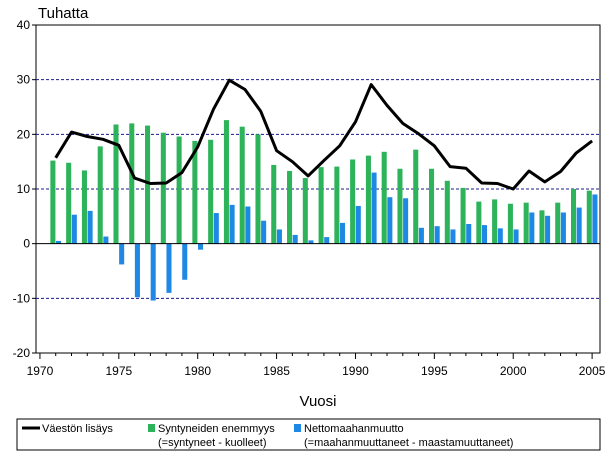  I want to click on y-tick-label: 30, so click(24, 80).